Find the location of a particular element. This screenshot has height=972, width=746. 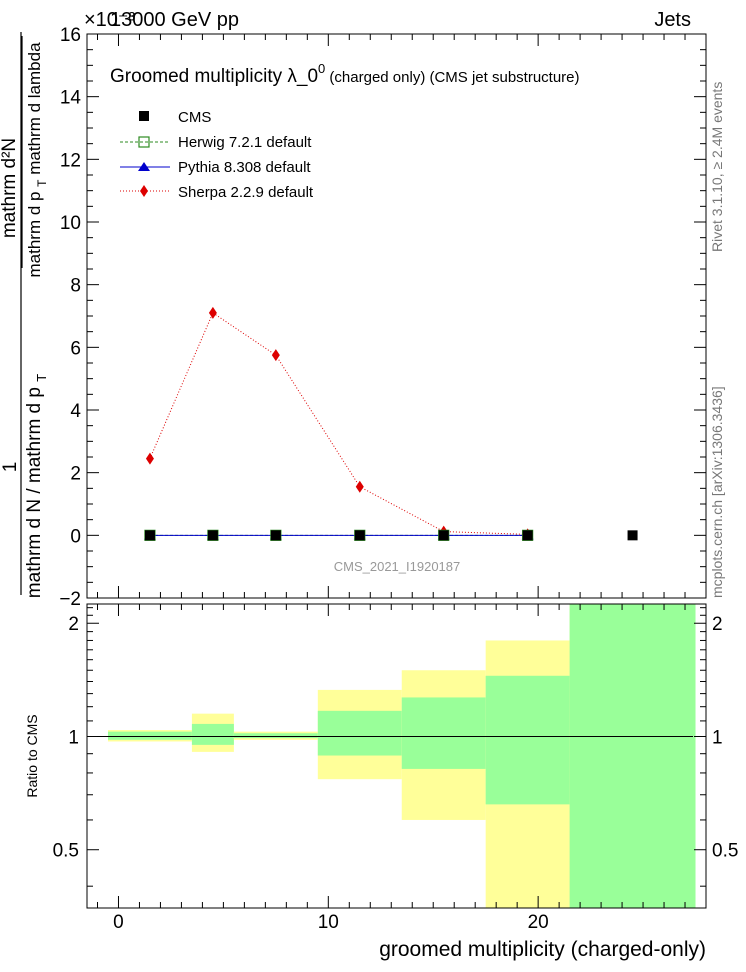

header-exponent: ×10⁻³ is located at coordinates (109, 20).